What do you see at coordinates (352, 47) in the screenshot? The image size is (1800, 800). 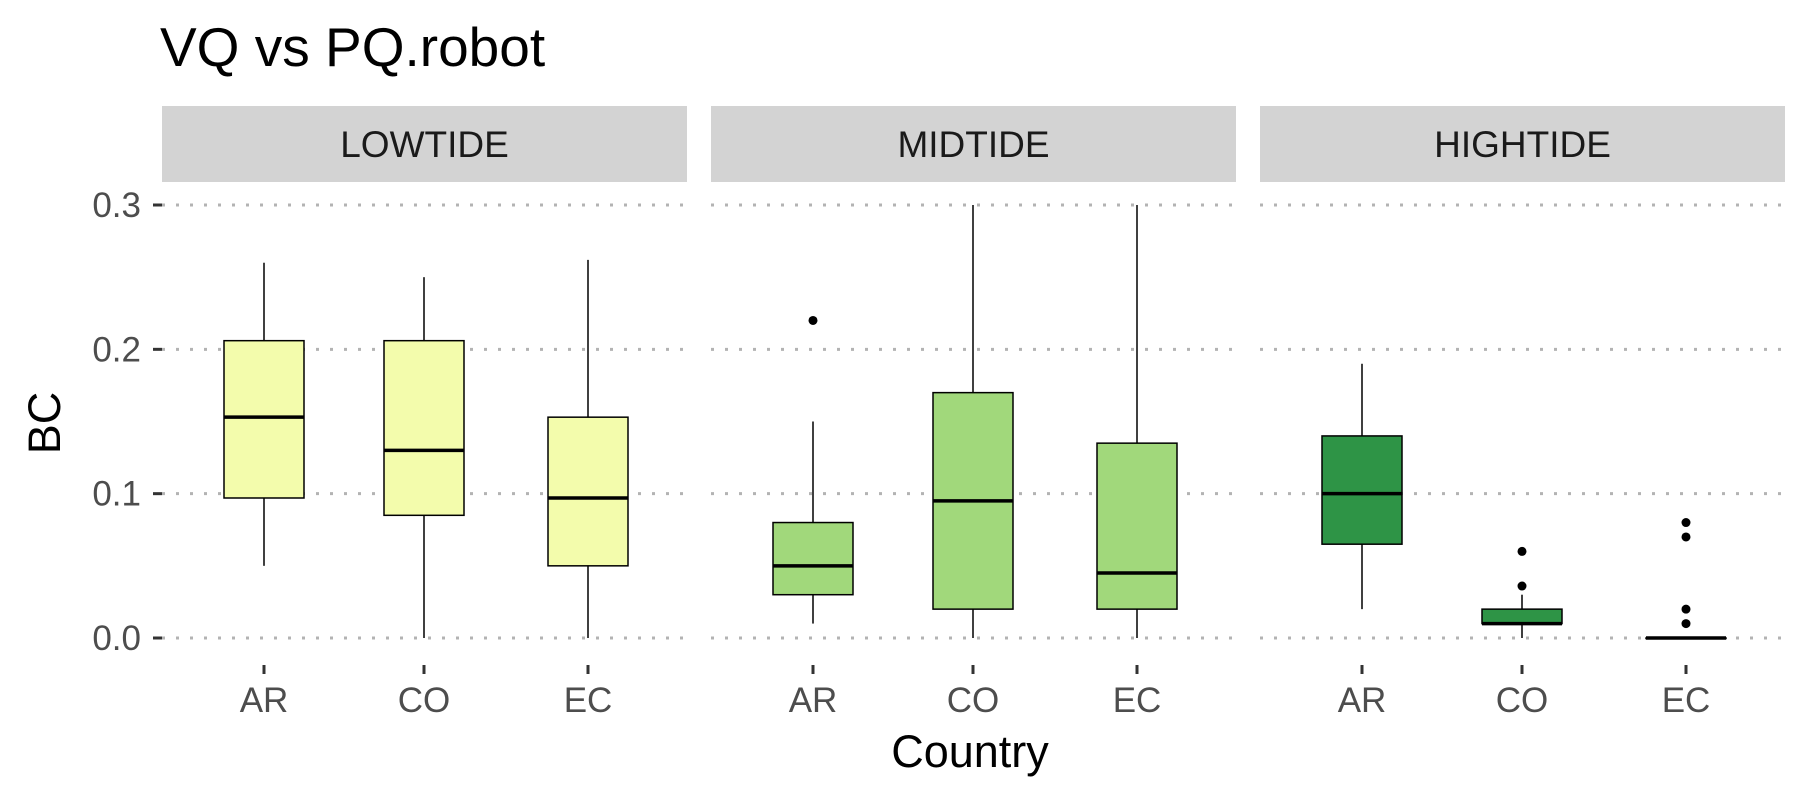 I see `chart-title: VQ vs PQ.robot` at bounding box center [352, 47].